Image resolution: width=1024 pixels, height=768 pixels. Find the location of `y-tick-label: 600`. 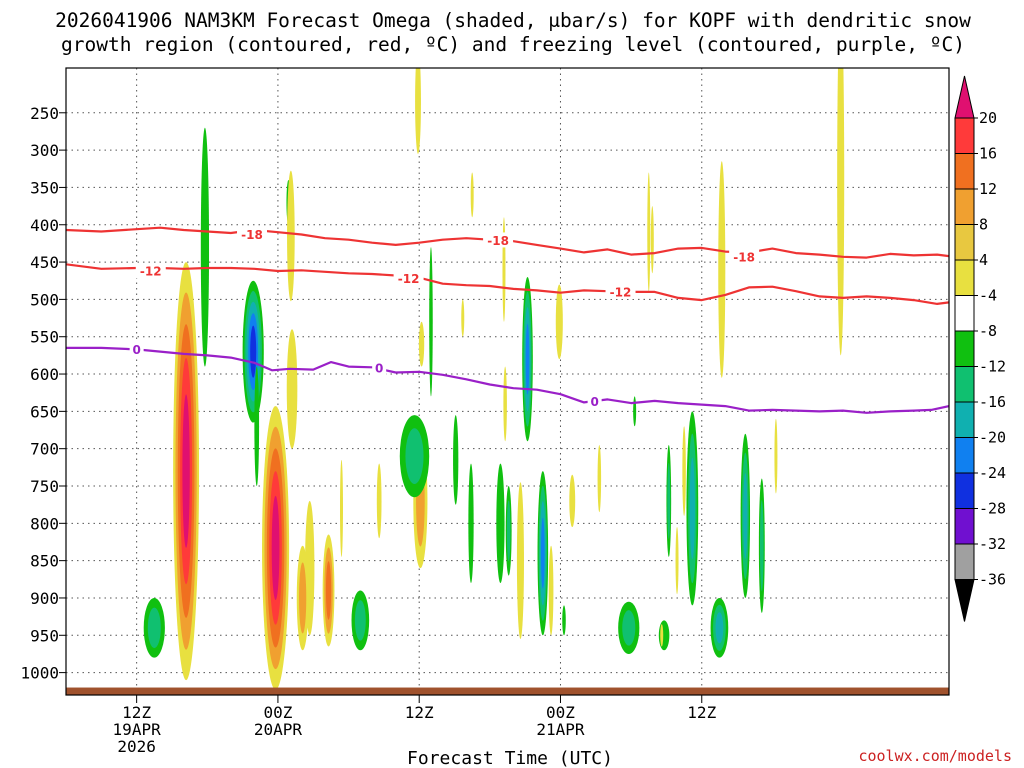

y-tick-label: 600 is located at coordinates (44, 374).